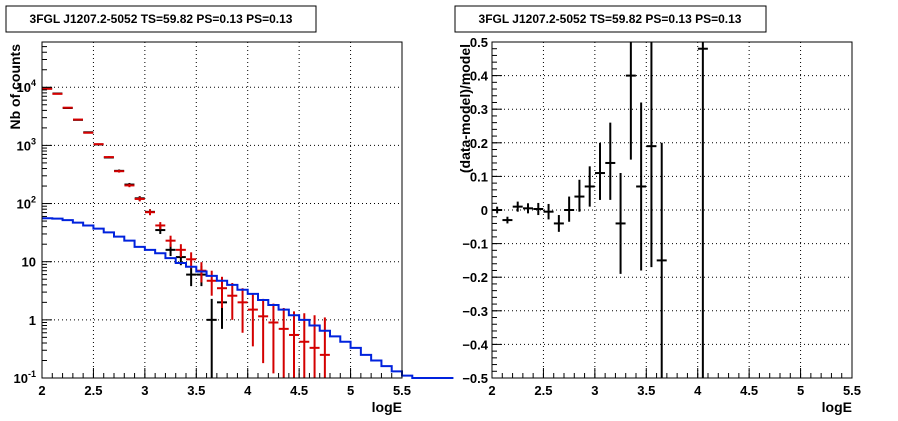 The image size is (898, 421). What do you see at coordinates (248, 390) in the screenshot?
I see `counts-x-tick-label: 4` at bounding box center [248, 390].